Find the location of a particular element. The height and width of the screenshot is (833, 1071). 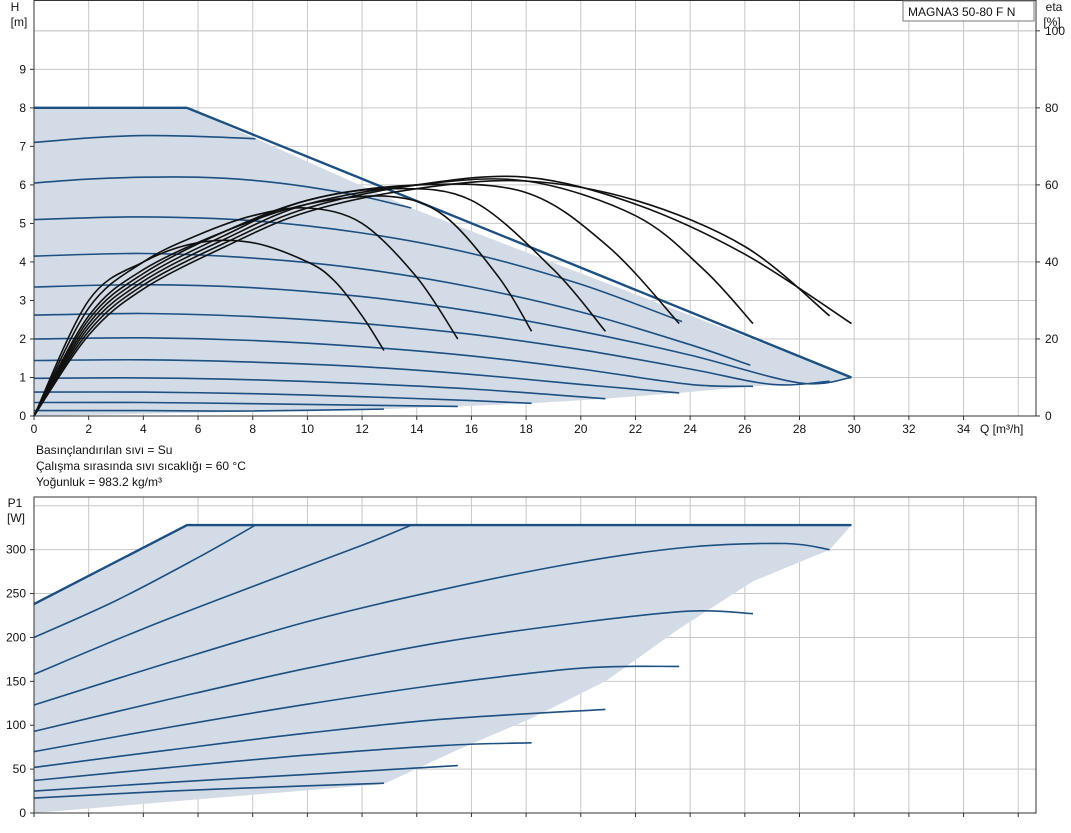

x-tick-label: 26 is located at coordinates (745, 429).